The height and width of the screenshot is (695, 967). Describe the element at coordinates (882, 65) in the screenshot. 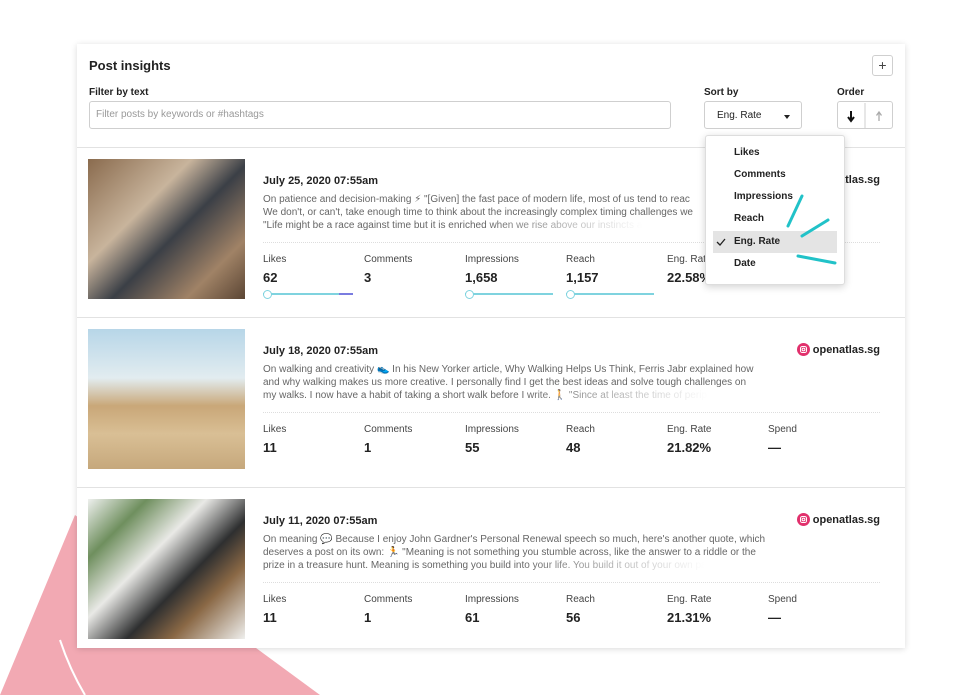

I see `add-button: +` at that location.